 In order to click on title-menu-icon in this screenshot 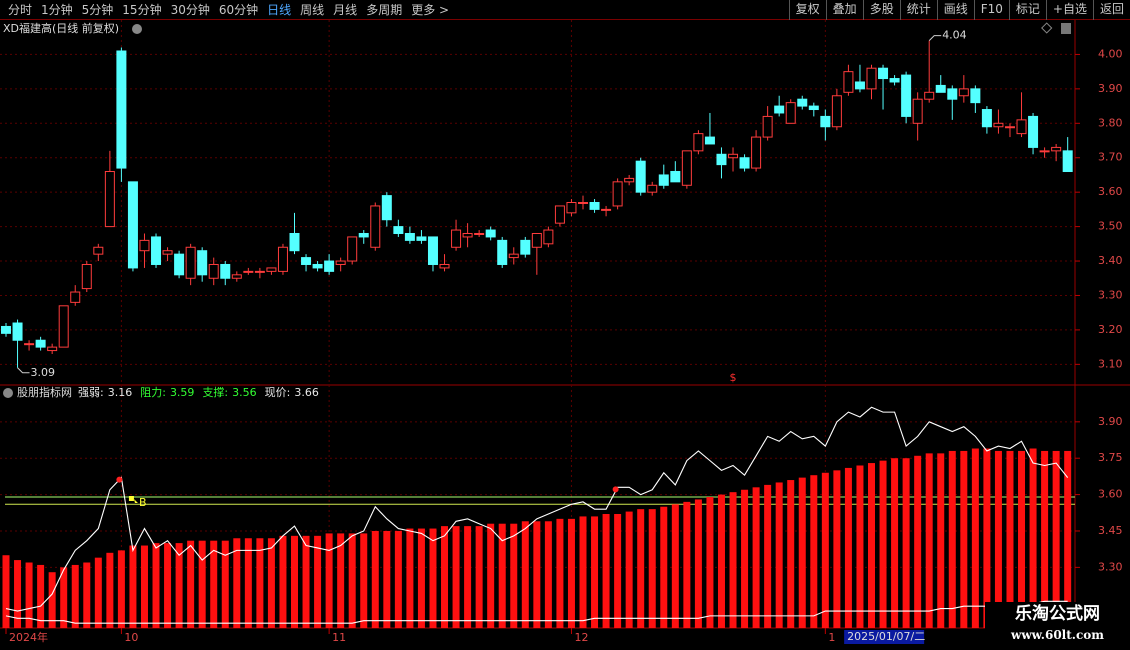, I will do `click(137, 29)`.